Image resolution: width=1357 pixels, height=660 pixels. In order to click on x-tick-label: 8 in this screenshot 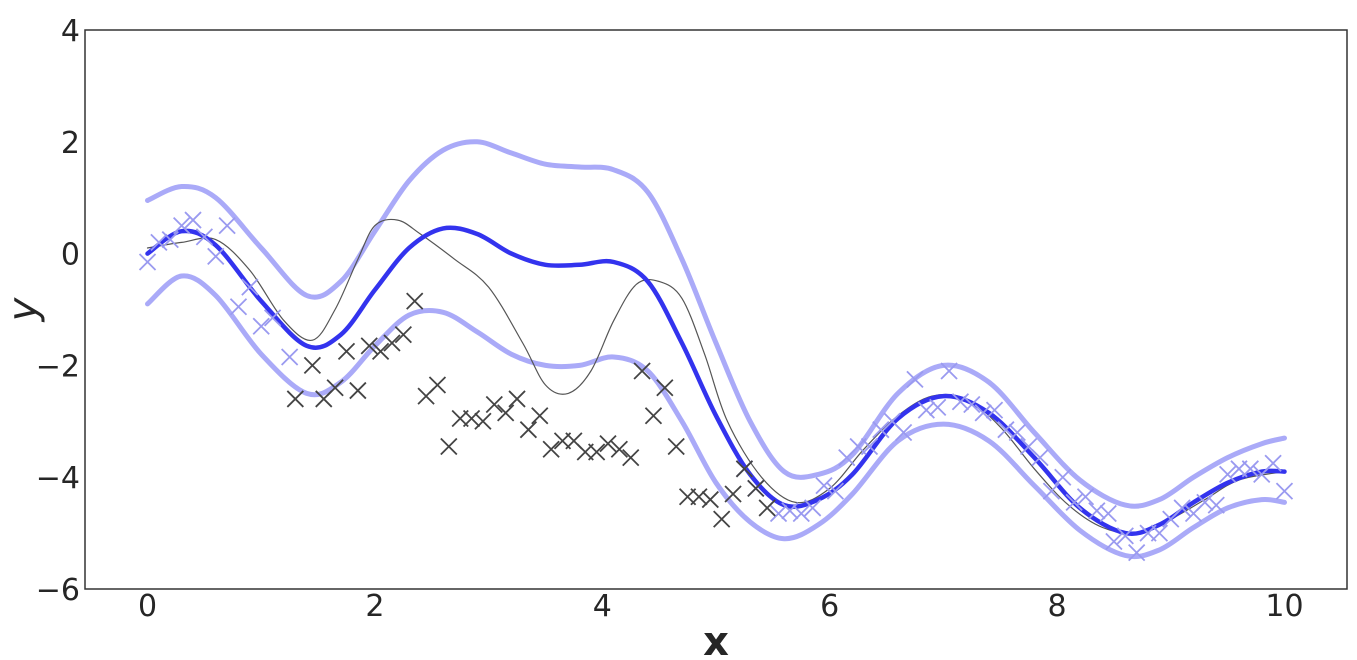, I will do `click(1057, 606)`.